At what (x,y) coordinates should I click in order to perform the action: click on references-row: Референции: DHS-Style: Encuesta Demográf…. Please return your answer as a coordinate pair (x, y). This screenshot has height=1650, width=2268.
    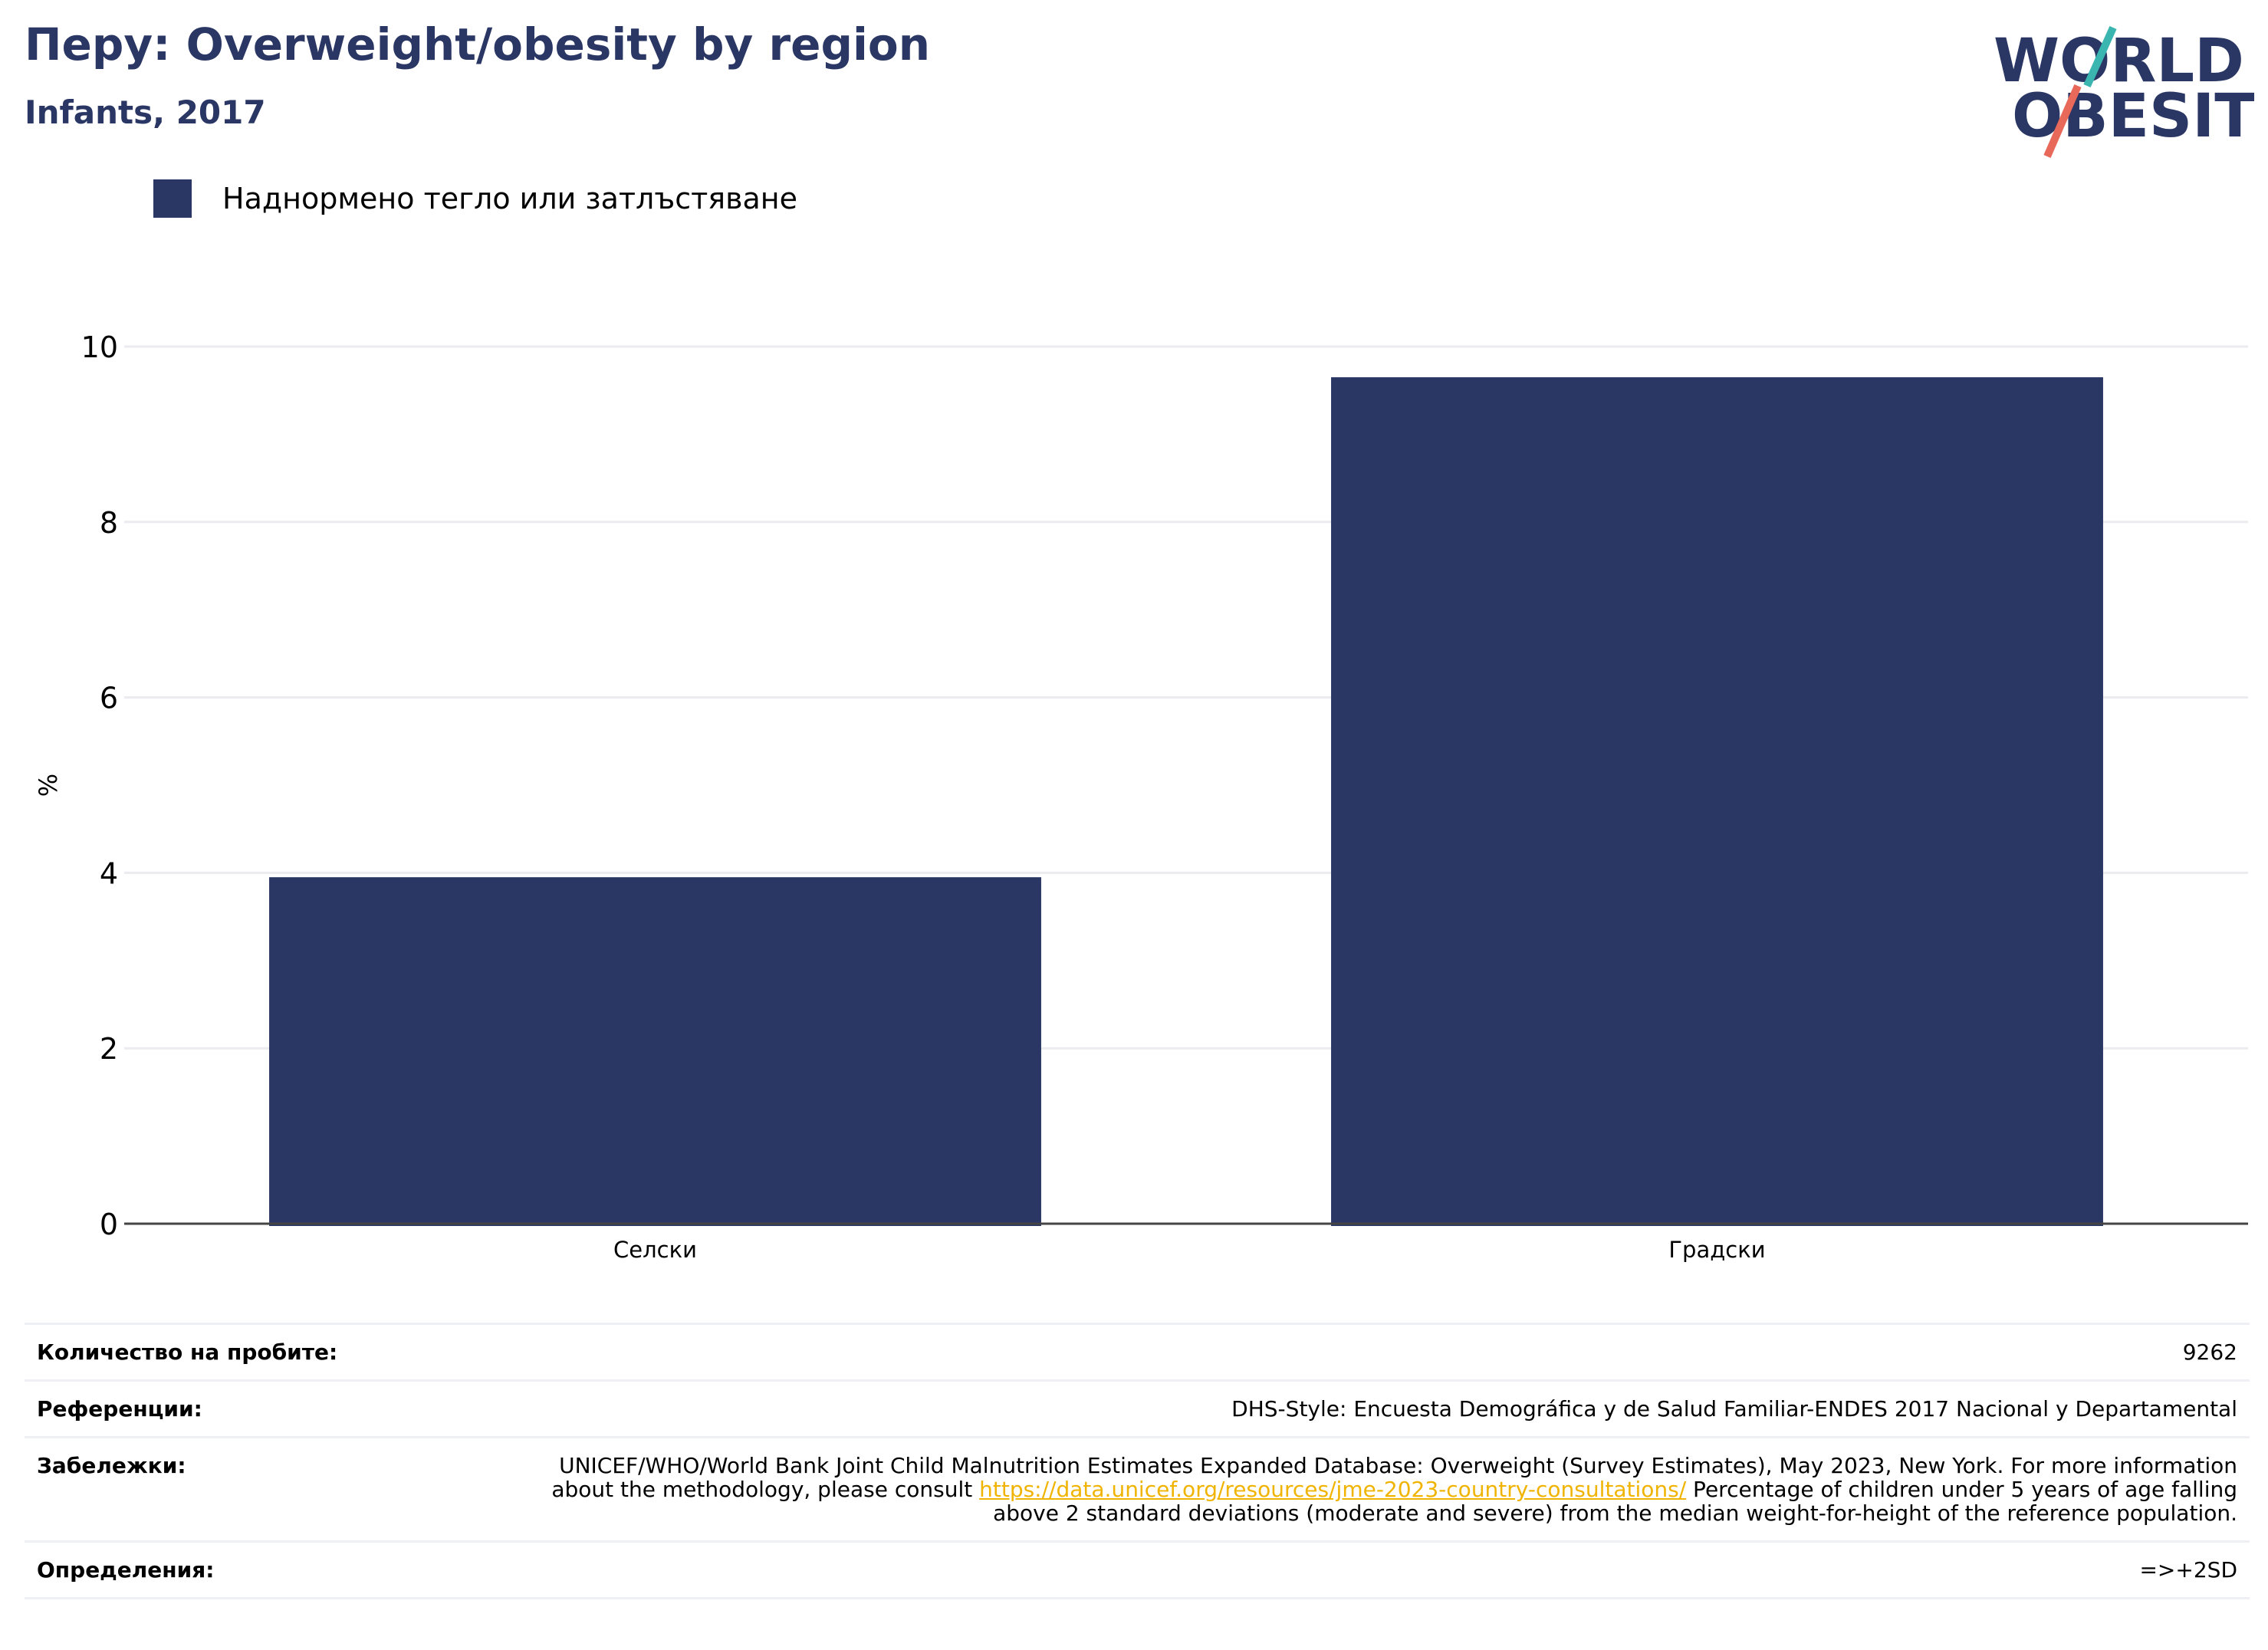
    Looking at the image, I should click on (1137, 1408).